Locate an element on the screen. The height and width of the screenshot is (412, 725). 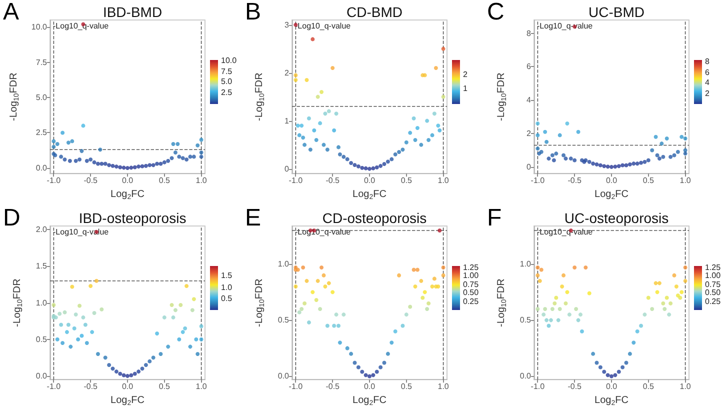
y-tick-label: 1 is located at coordinates (287, 121).